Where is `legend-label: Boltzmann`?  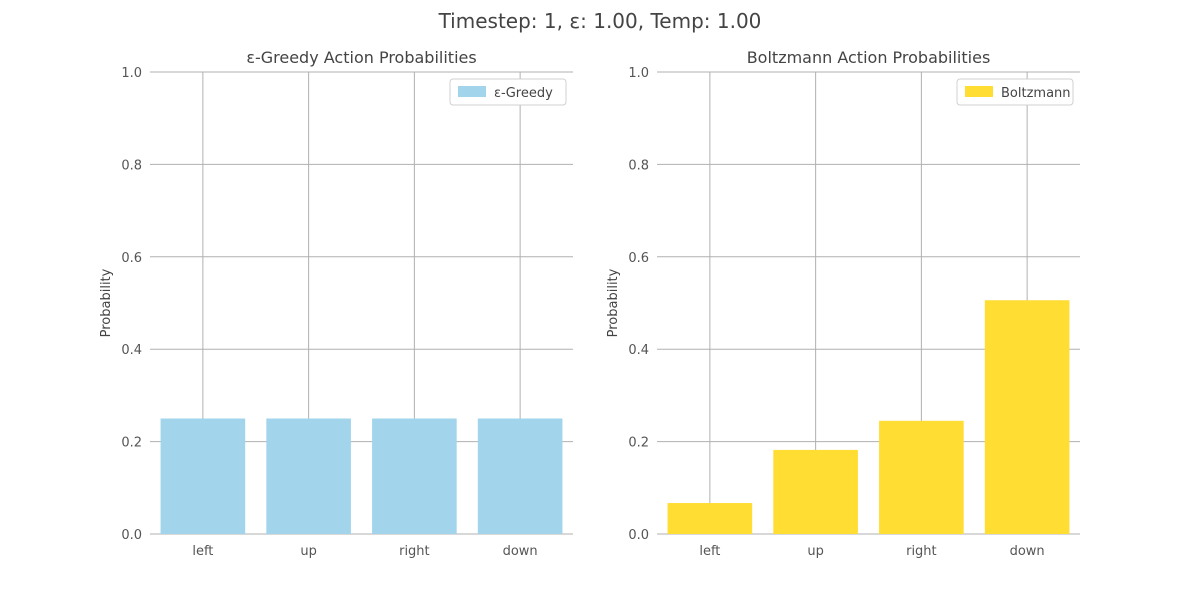
legend-label: Boltzmann is located at coordinates (1036, 93).